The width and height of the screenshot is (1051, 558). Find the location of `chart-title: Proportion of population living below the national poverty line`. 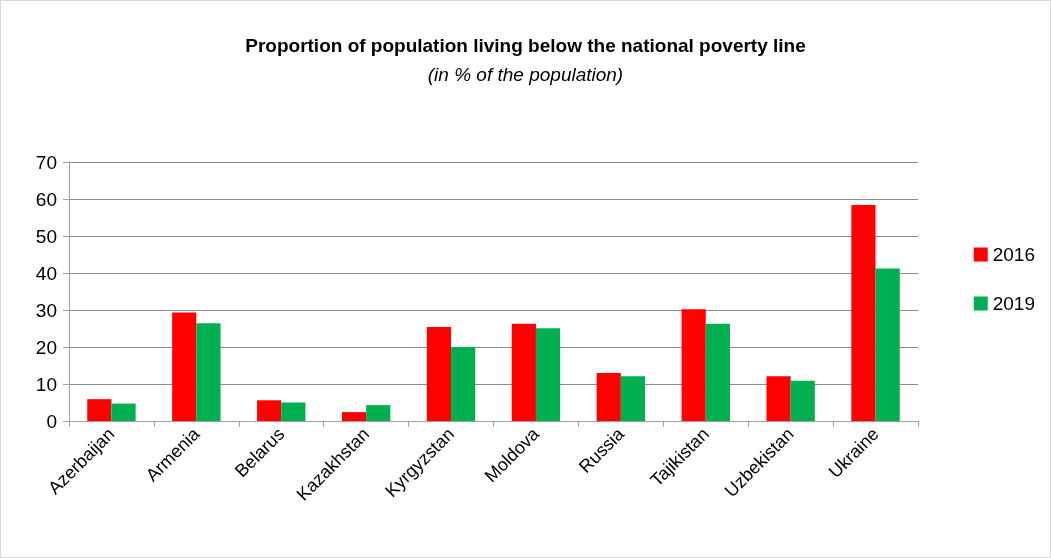

chart-title: Proportion of population living below the national poverty line is located at coordinates (525, 45).